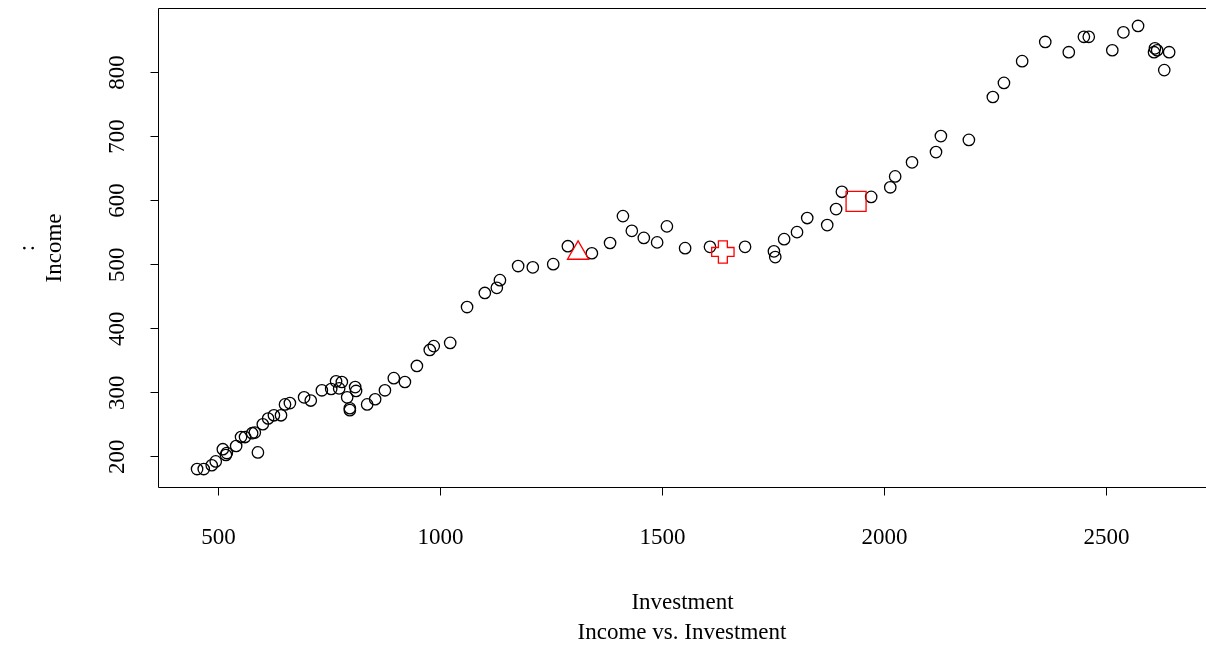 The height and width of the screenshot is (652, 1206). Describe the element at coordinates (116, 200) in the screenshot. I see `y-tick-label: 600` at that location.